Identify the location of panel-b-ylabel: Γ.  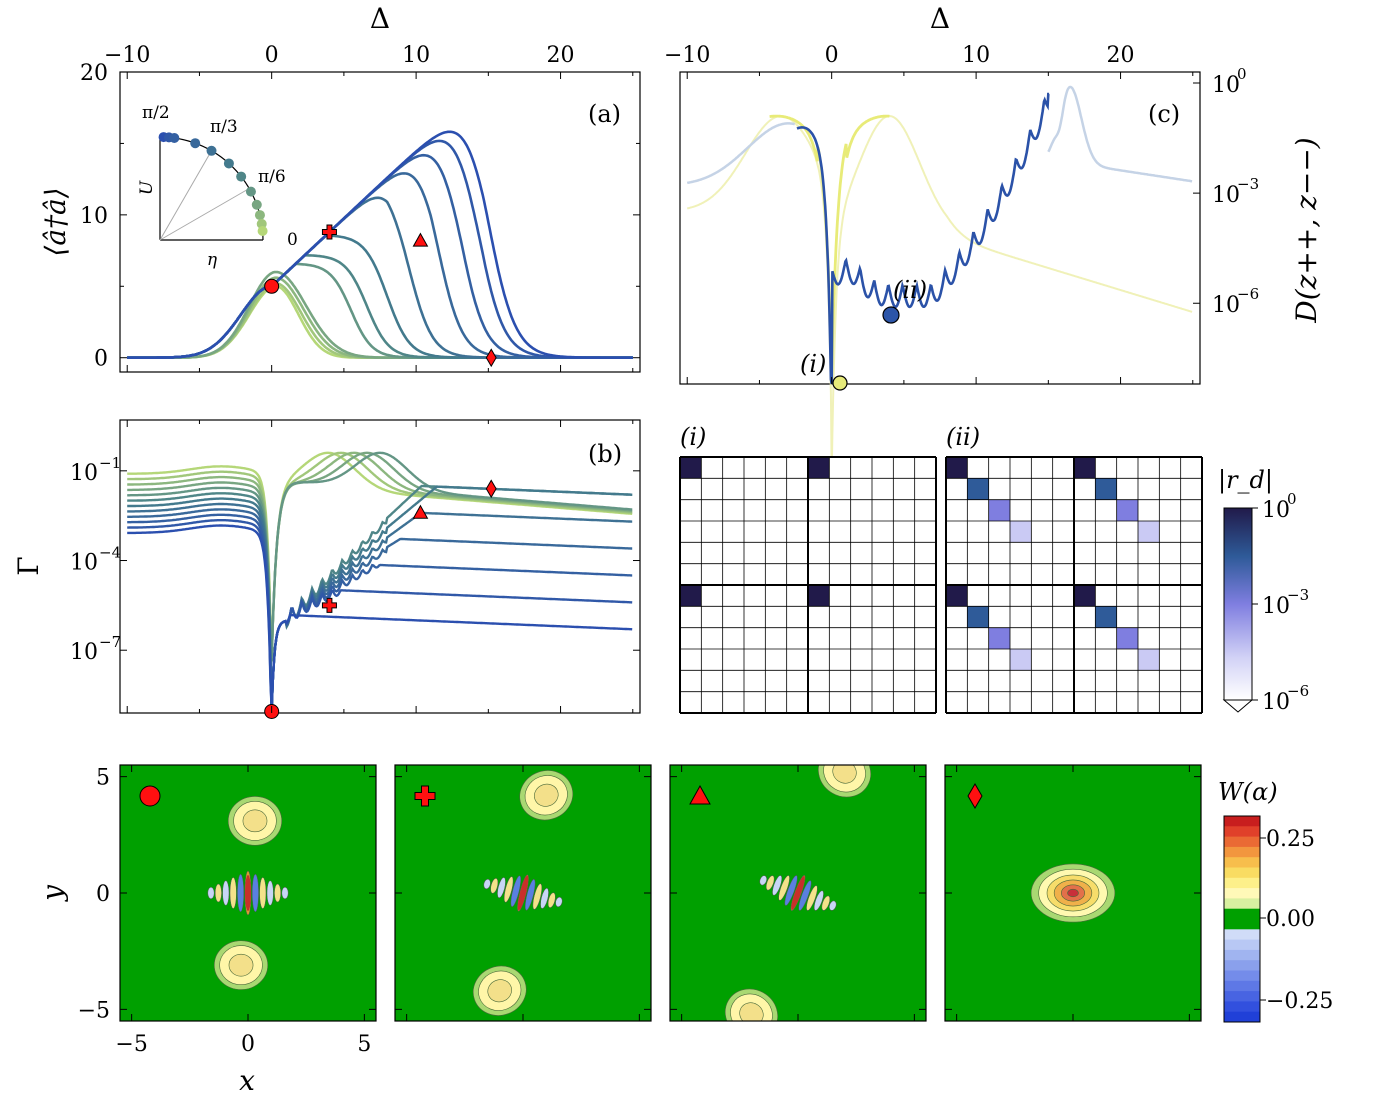
(28, 565).